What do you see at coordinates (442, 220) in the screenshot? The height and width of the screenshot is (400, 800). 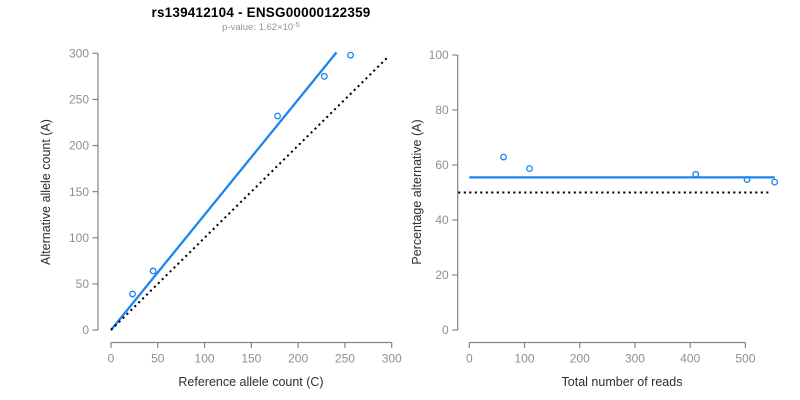 I see `y-tick-label: 40` at bounding box center [442, 220].